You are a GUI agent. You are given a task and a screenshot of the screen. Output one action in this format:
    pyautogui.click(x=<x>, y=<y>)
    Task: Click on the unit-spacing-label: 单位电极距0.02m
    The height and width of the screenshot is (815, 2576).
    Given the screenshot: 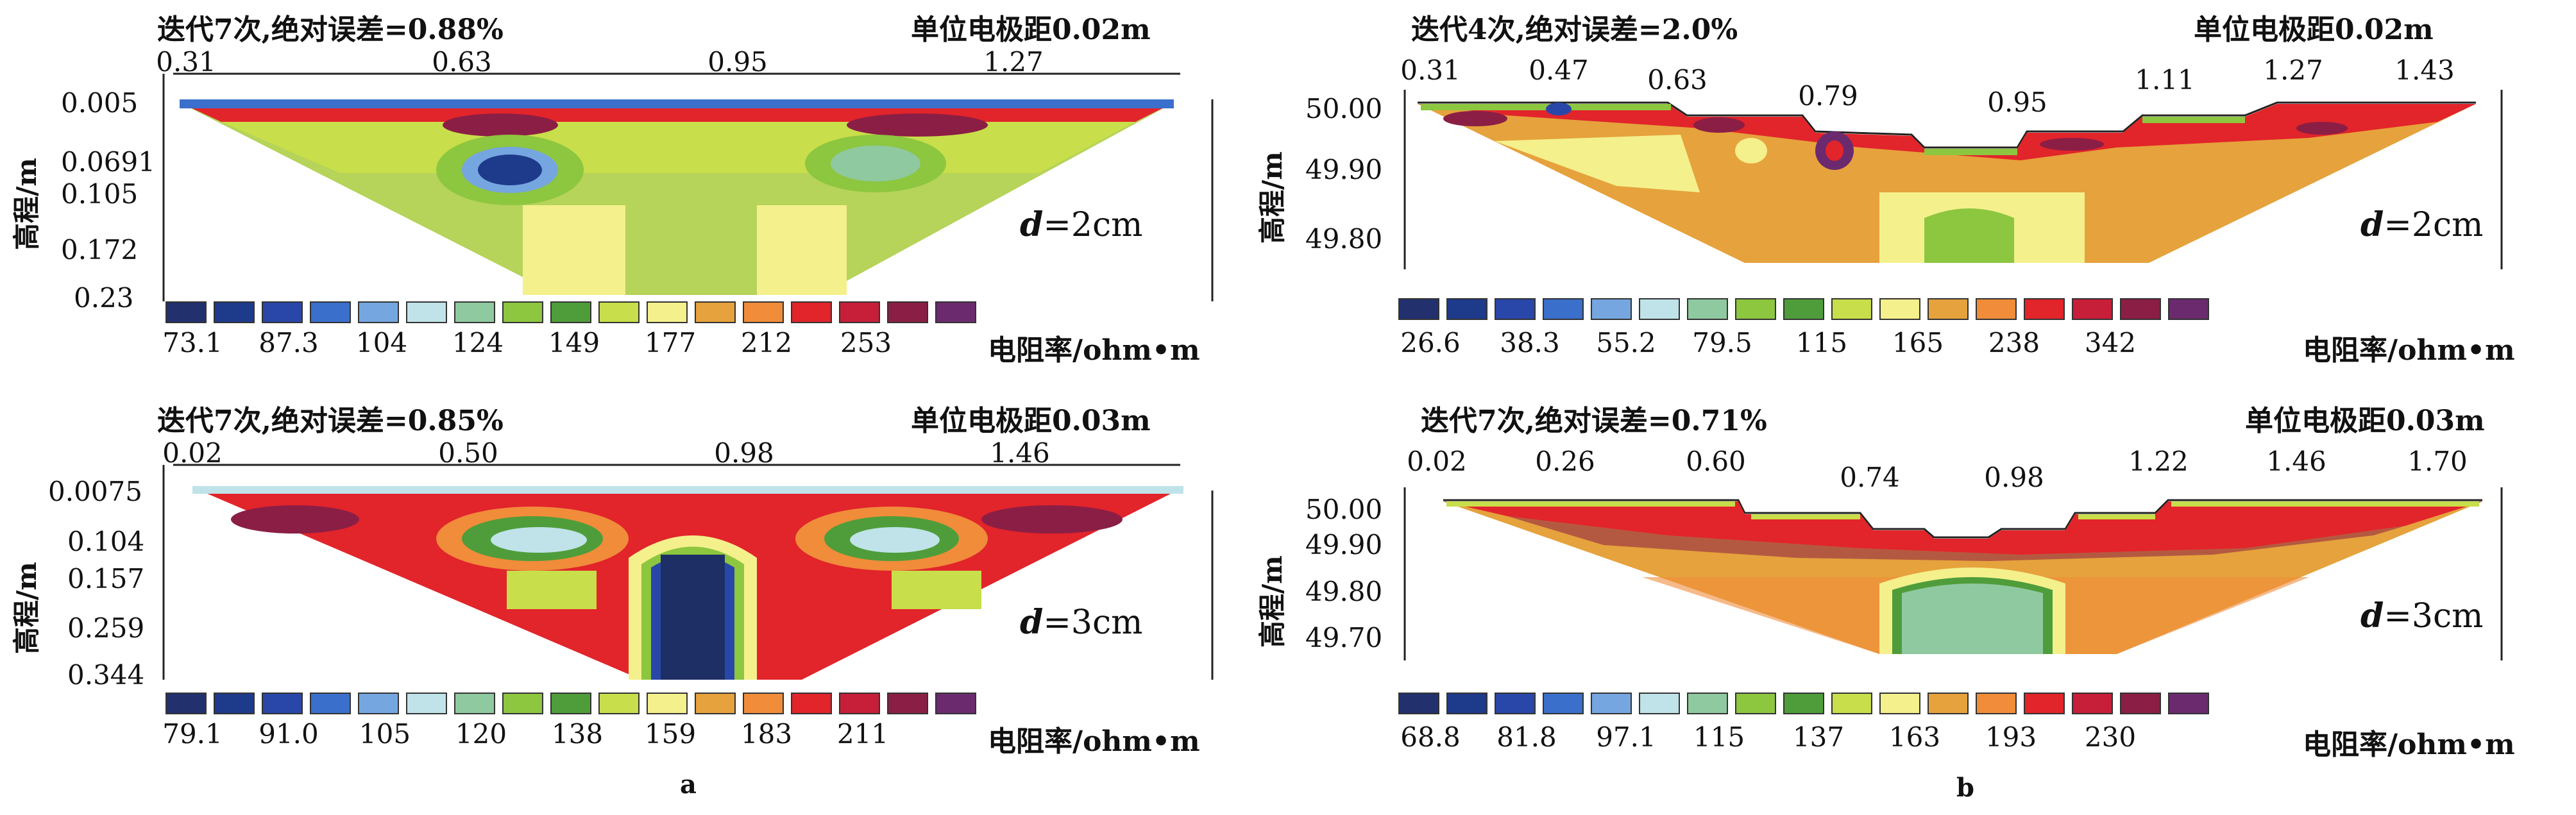 What is the action you would take?
    pyautogui.click(x=2314, y=30)
    